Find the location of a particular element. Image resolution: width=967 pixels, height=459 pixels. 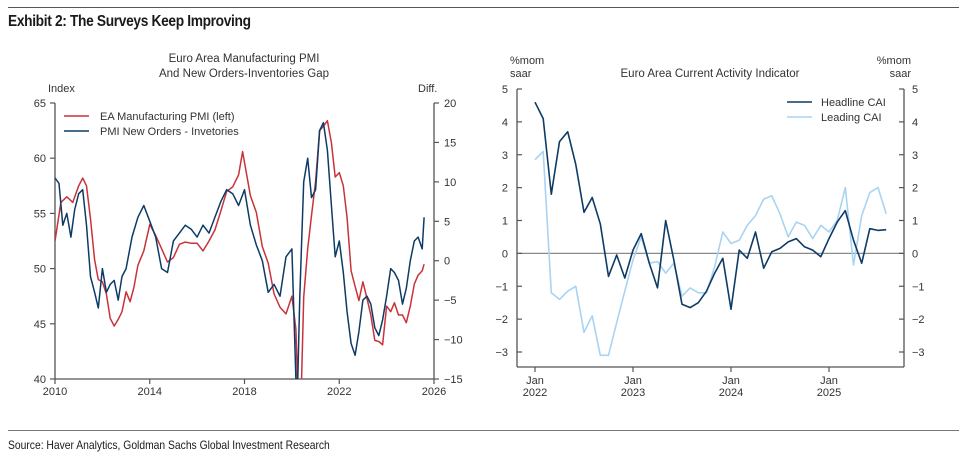

pmi-right-tick-label: −15 is located at coordinates (453, 380).